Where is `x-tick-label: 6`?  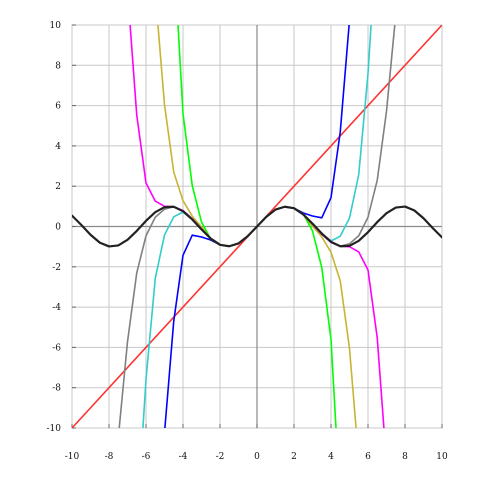
x-tick-label: 6 is located at coordinates (368, 457).